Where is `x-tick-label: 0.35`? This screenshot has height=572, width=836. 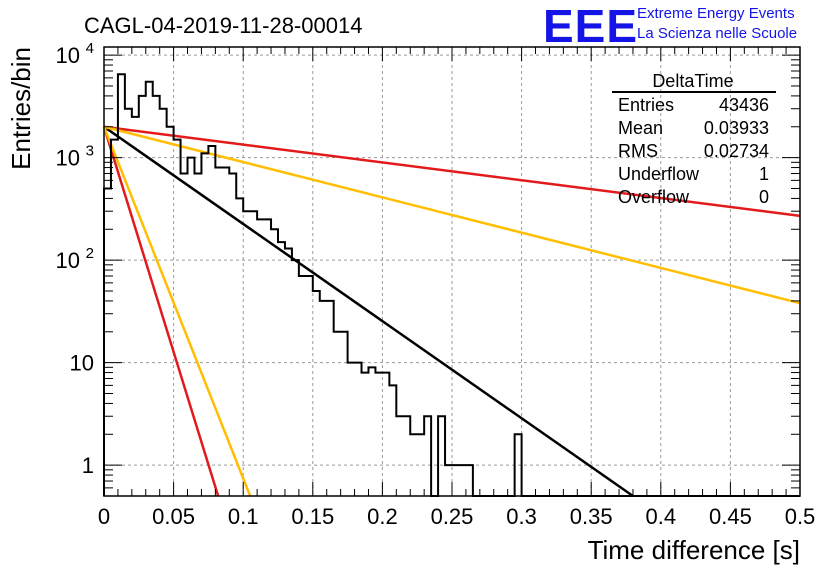 x-tick-label: 0.35 is located at coordinates (591, 516).